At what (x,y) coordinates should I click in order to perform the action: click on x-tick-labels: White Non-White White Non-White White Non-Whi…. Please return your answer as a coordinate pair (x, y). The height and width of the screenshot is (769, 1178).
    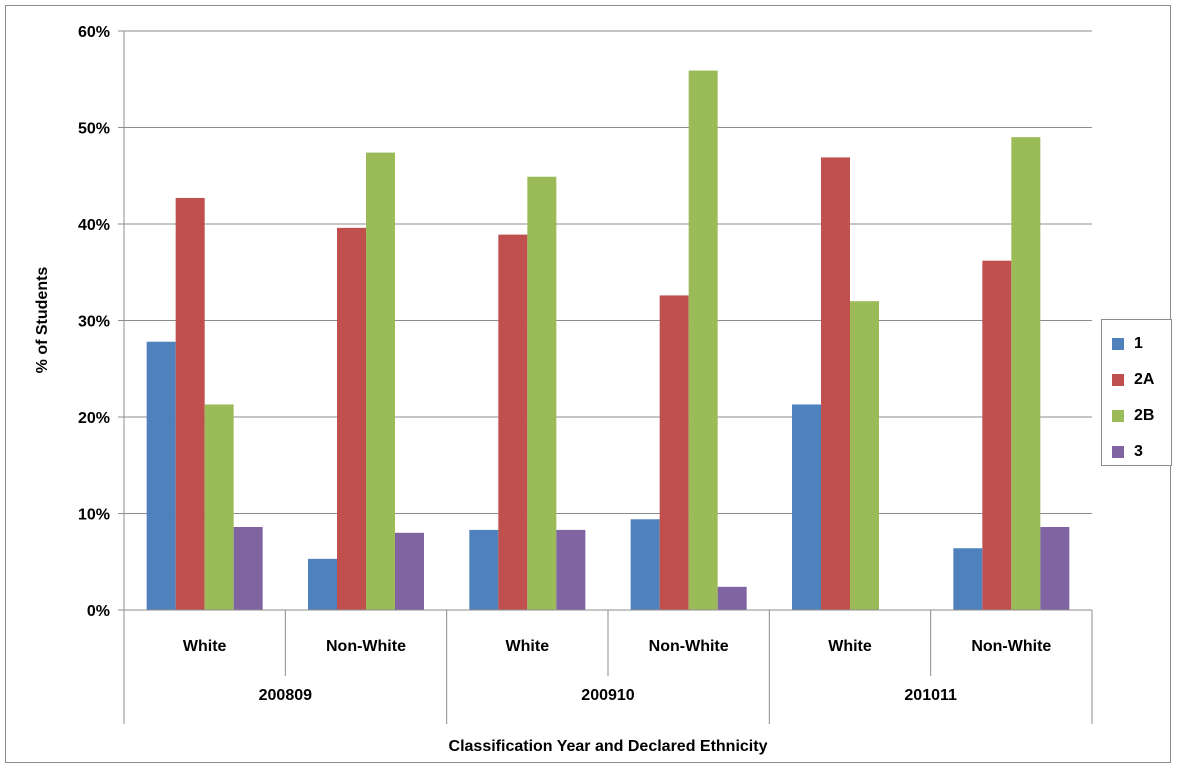
    Looking at the image, I should click on (617, 671).